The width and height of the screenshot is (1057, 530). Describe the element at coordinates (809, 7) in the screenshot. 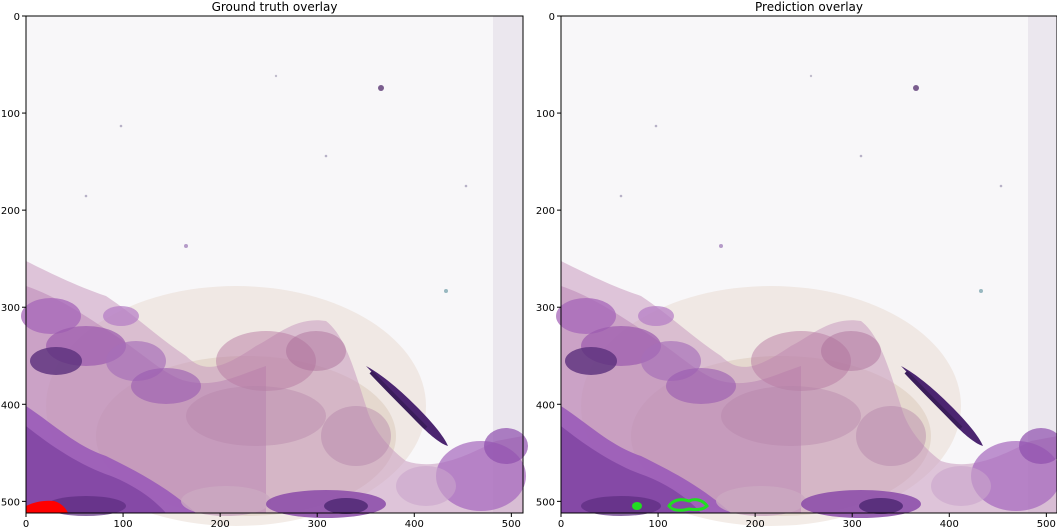

I see `panel-title-prediction: Prediction overlay` at that location.